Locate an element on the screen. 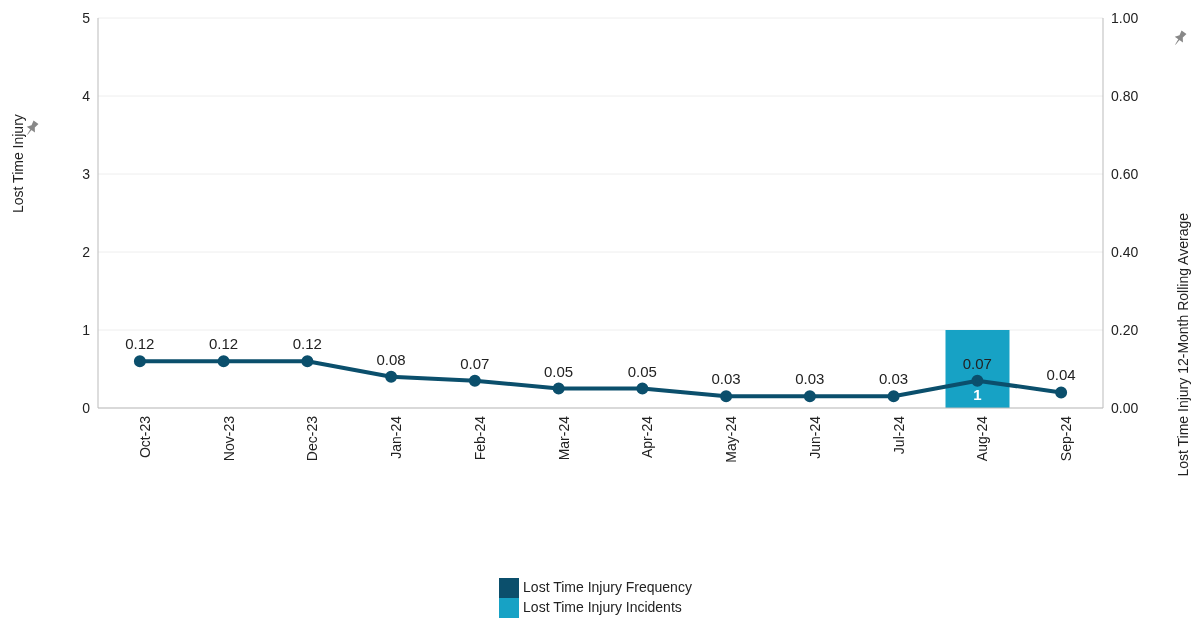 This screenshot has height=637, width=1201. x-tick-label: Dec-23 is located at coordinates (312, 438).